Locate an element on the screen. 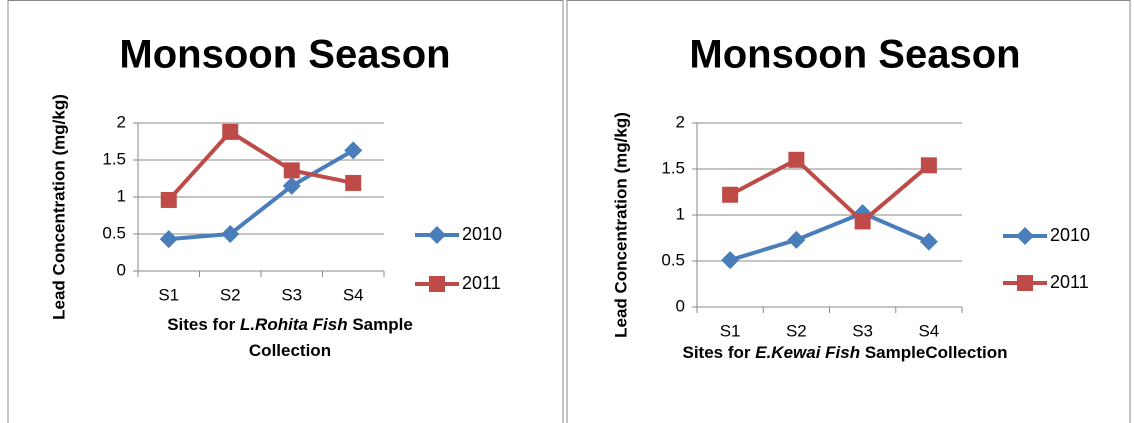 The height and width of the screenshot is (423, 1134). x-axis-title: Collection is located at coordinates (290, 350).